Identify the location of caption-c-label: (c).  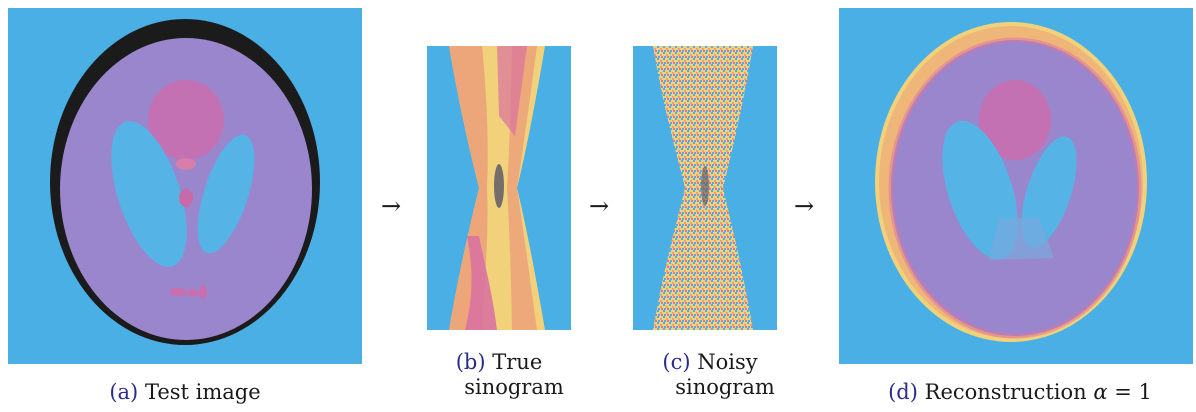
(676, 362).